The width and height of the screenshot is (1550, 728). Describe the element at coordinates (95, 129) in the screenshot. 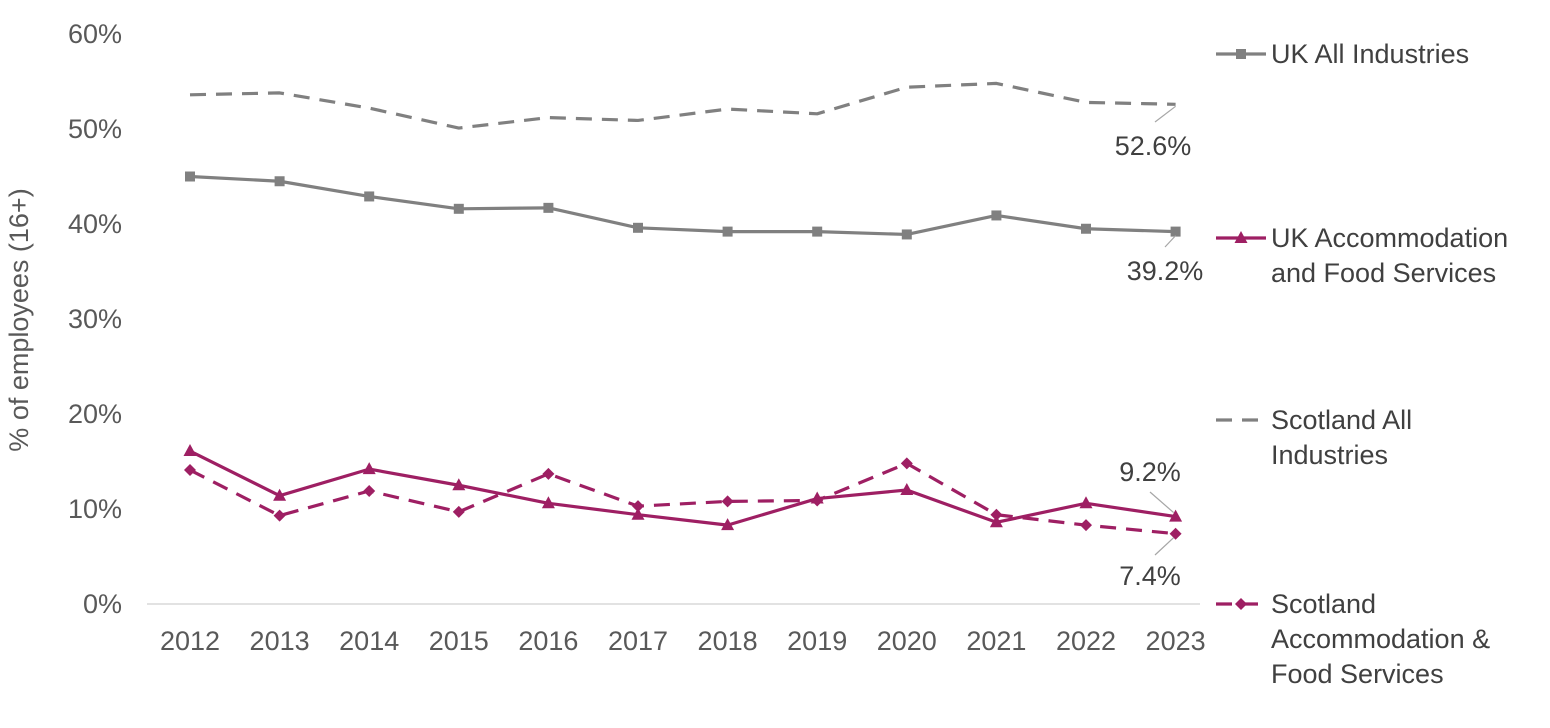

I see `y-tick-label: 50%` at that location.